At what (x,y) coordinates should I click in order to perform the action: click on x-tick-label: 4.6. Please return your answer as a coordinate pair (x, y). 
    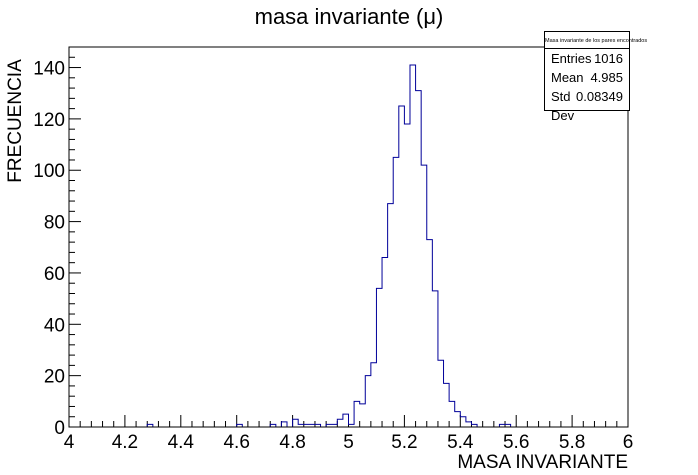
    Looking at the image, I should click on (236, 442).